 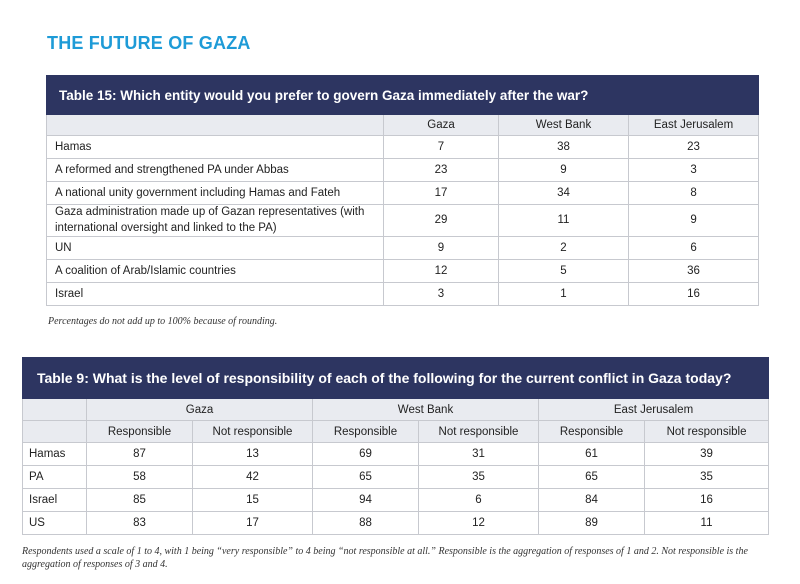 I want to click on table-row: Israel 85 15 94 6 84 16, so click(x=396, y=500).